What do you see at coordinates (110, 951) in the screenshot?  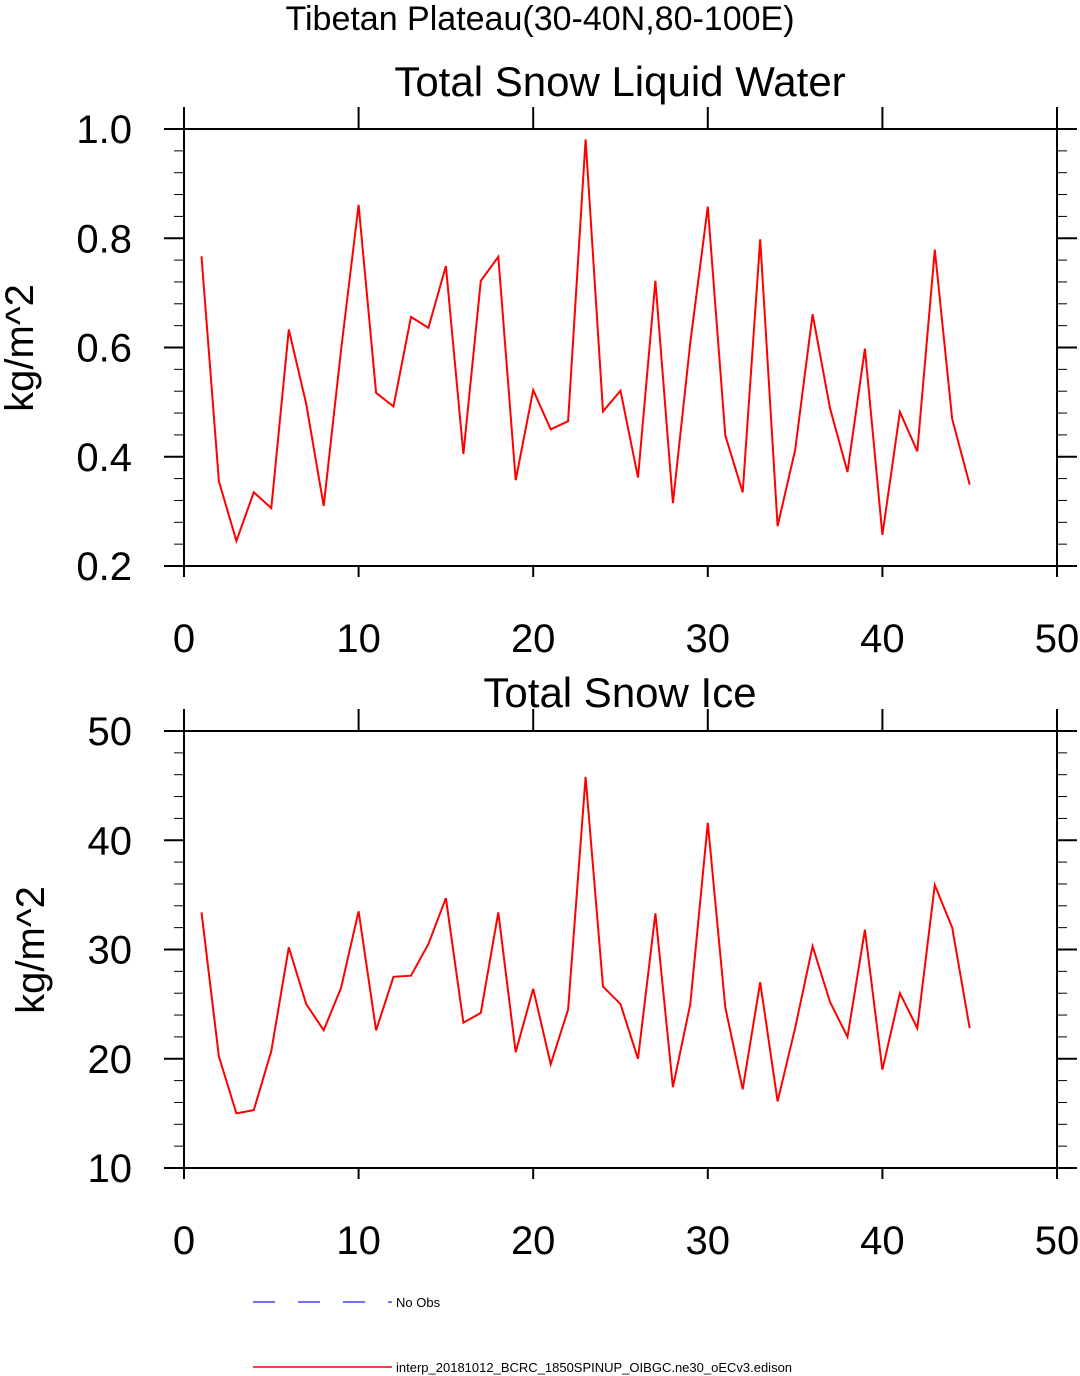 I see `y-tick-label: 30` at bounding box center [110, 951].